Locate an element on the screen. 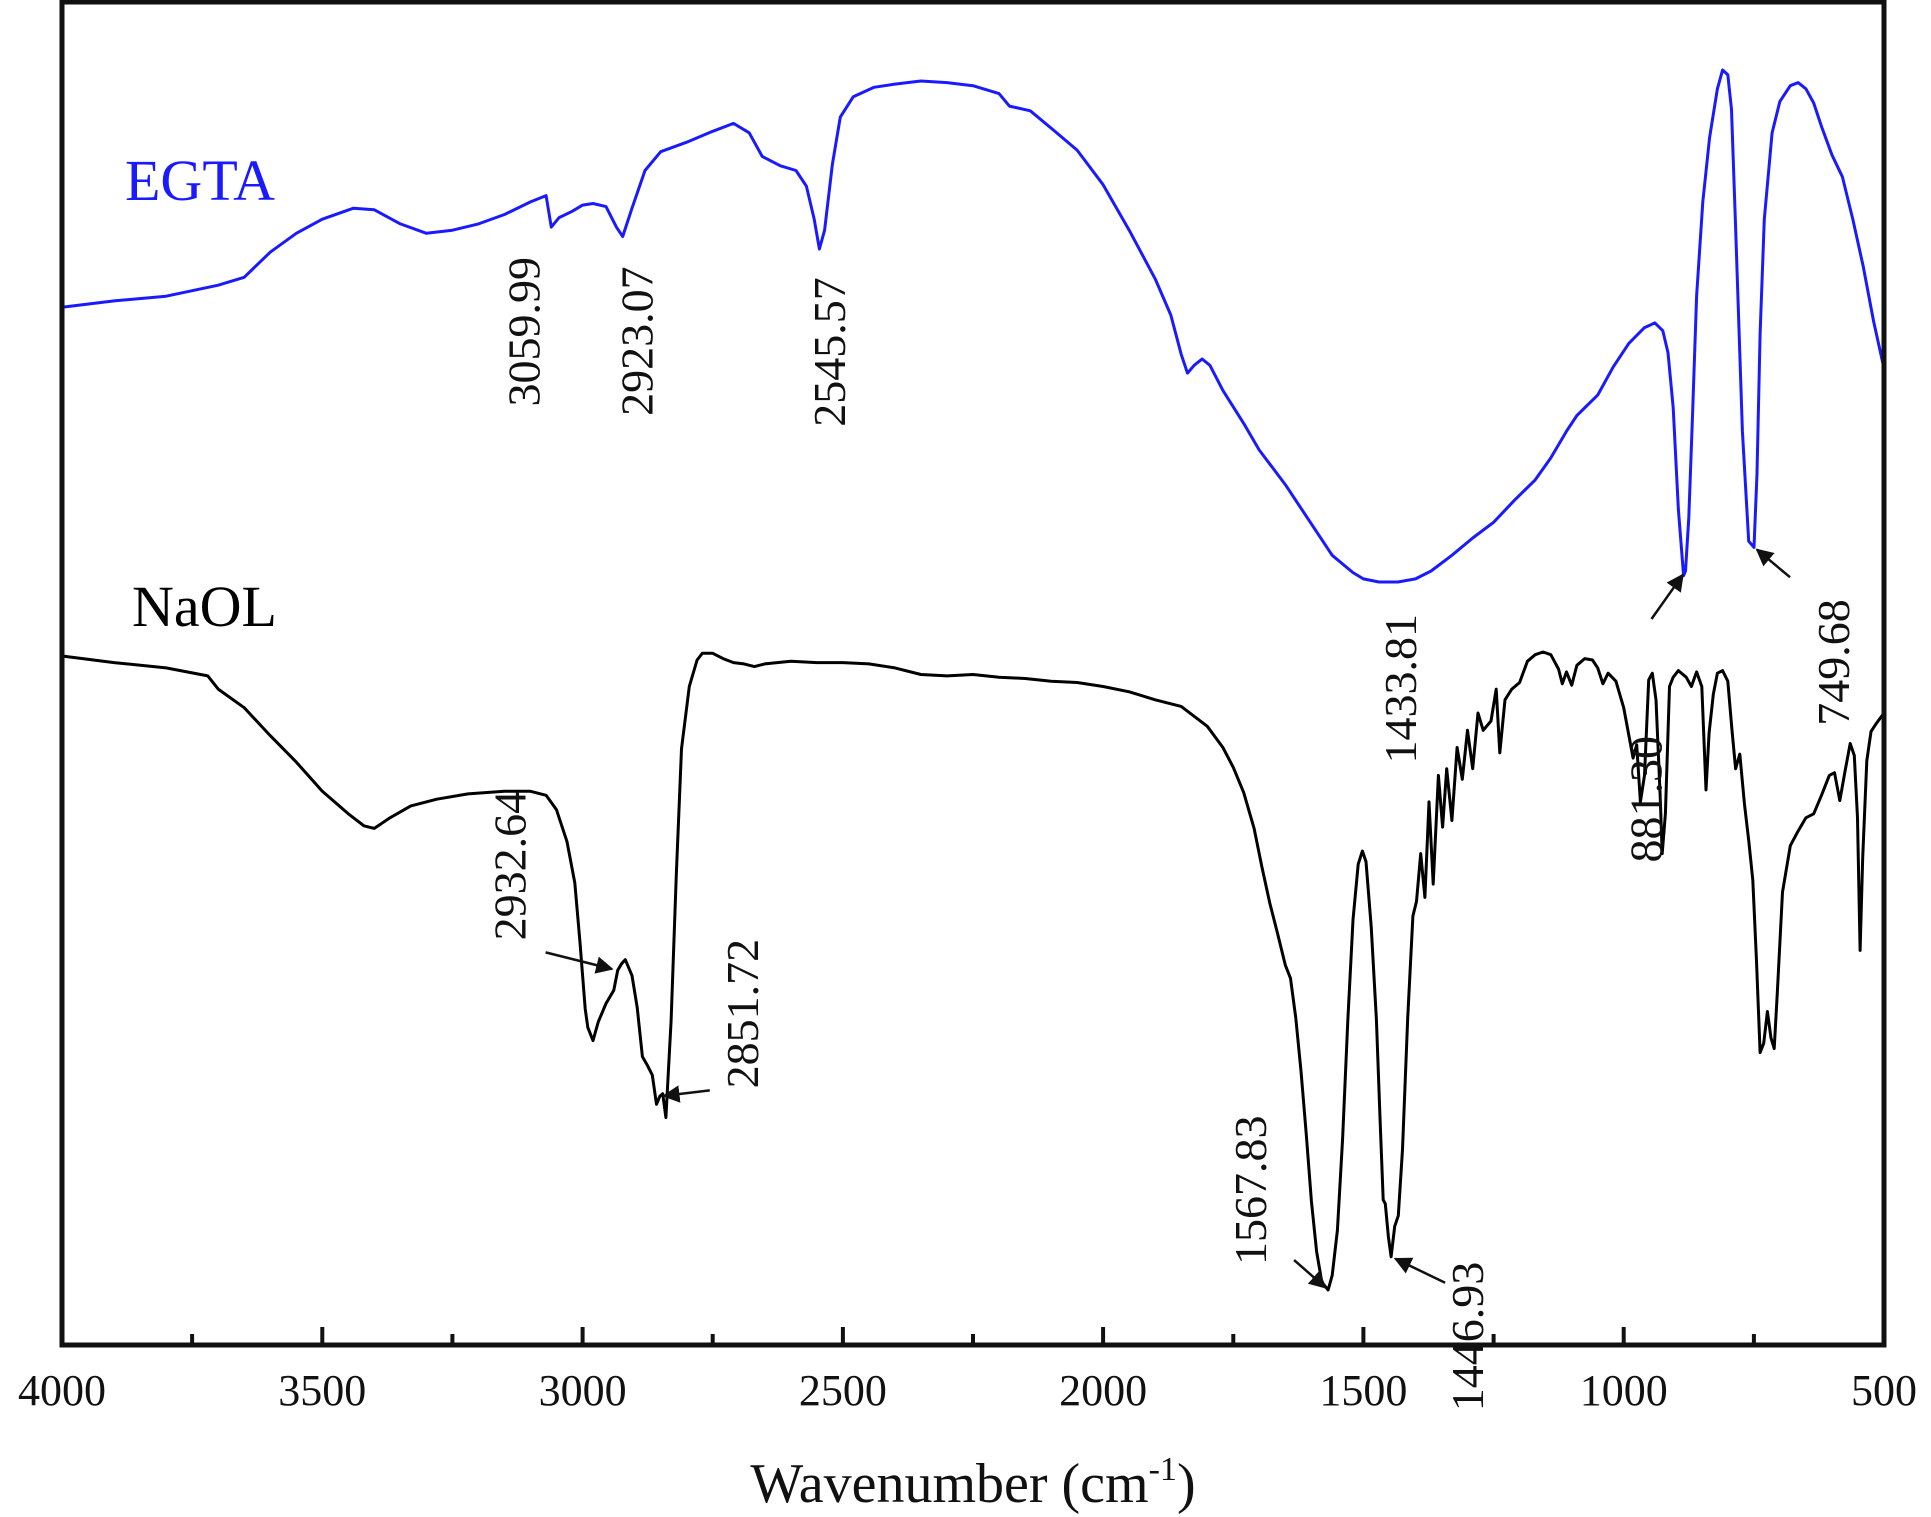 The image size is (1931, 1517). x-tick-label: 2500 is located at coordinates (843, 1390).